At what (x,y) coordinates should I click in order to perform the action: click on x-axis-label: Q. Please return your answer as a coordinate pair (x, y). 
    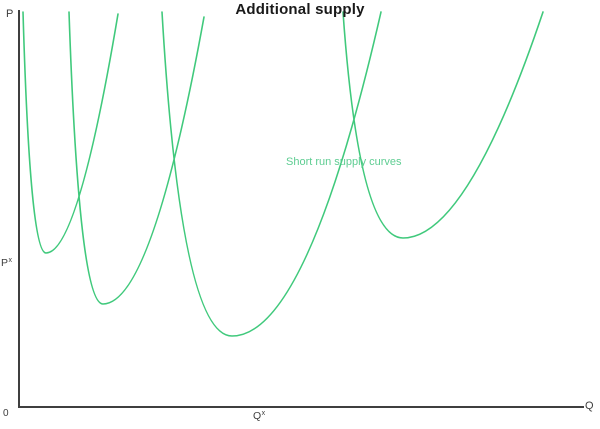
    Looking at the image, I should click on (589, 406).